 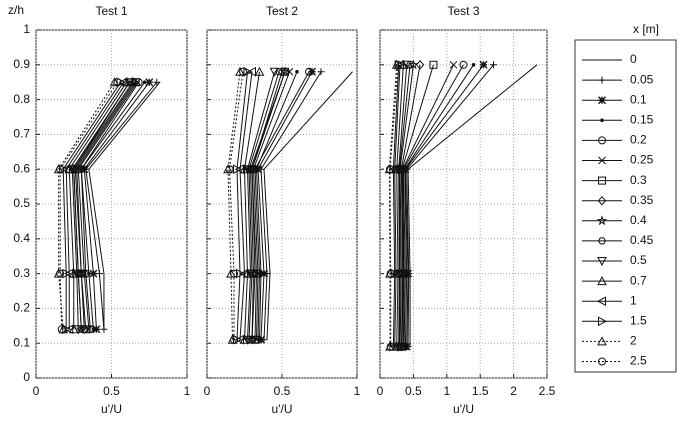 I want to click on x-tick-label: 1.5, so click(x=480, y=391).